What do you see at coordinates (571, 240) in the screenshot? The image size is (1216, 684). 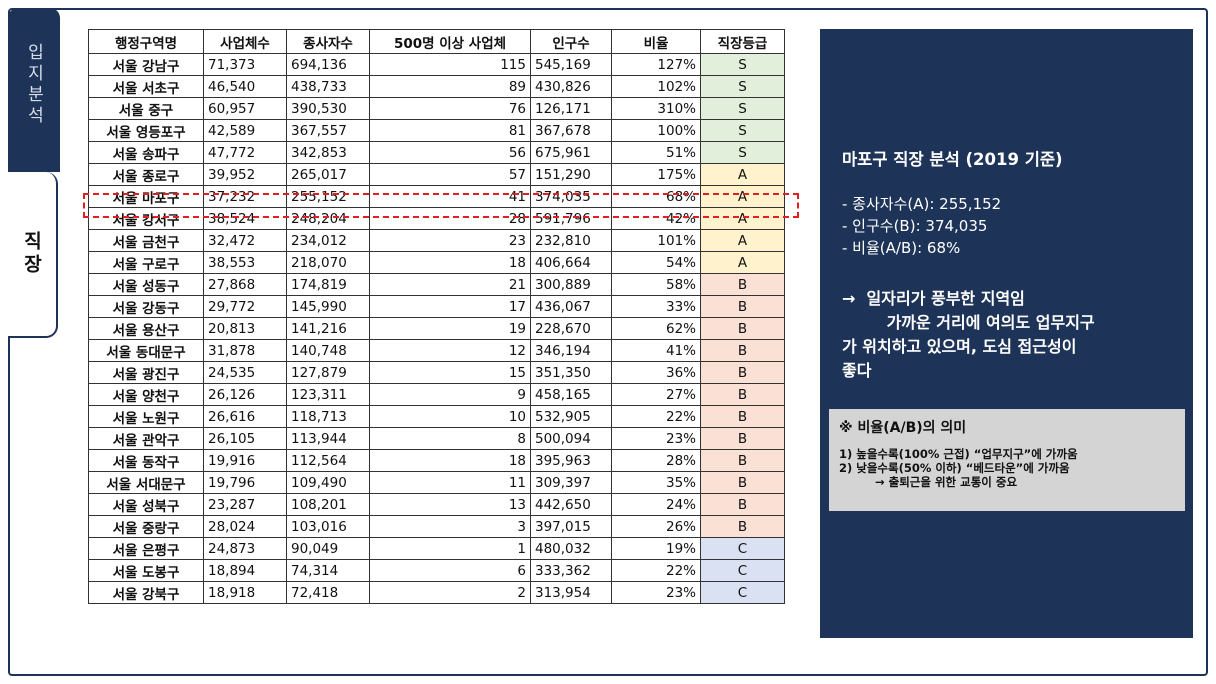 I see `population-cell: 232,810` at bounding box center [571, 240].